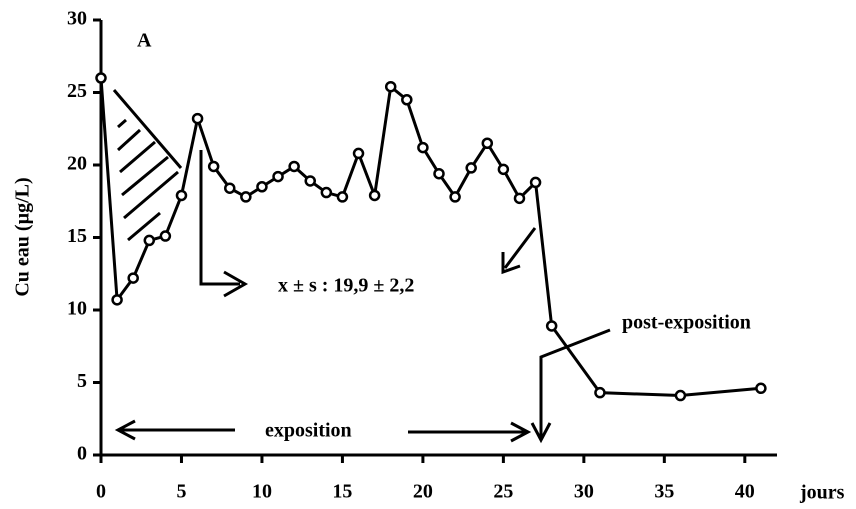  I want to click on x-tick-label: 25, so click(503, 492).